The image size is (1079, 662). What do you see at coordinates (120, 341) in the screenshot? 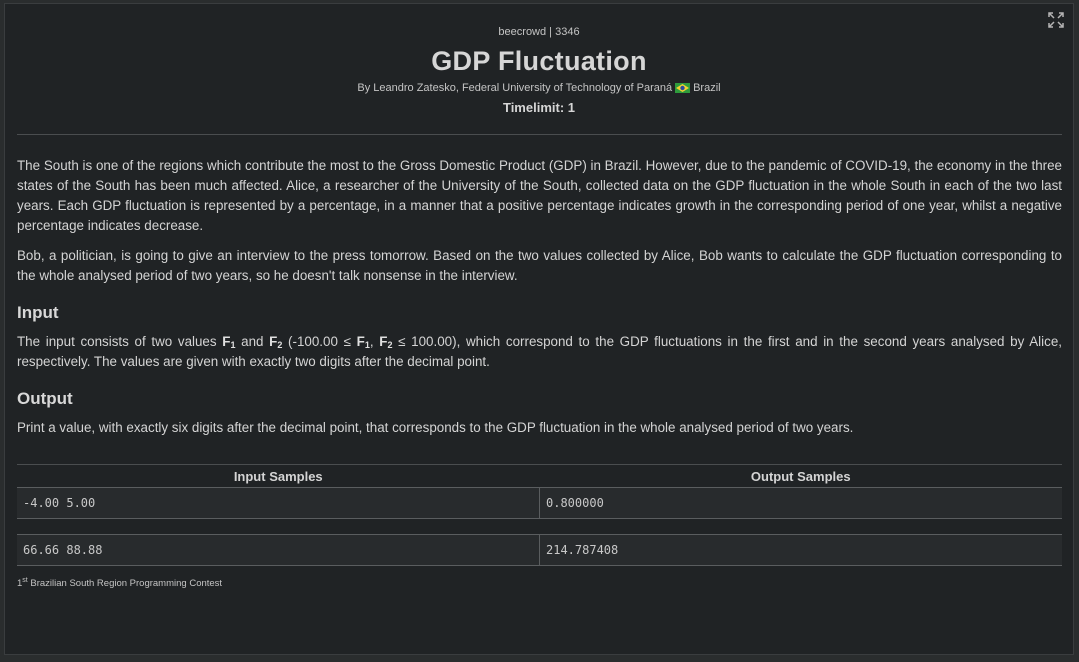
I see `input-text-a: The input consists of two values` at bounding box center [120, 341].